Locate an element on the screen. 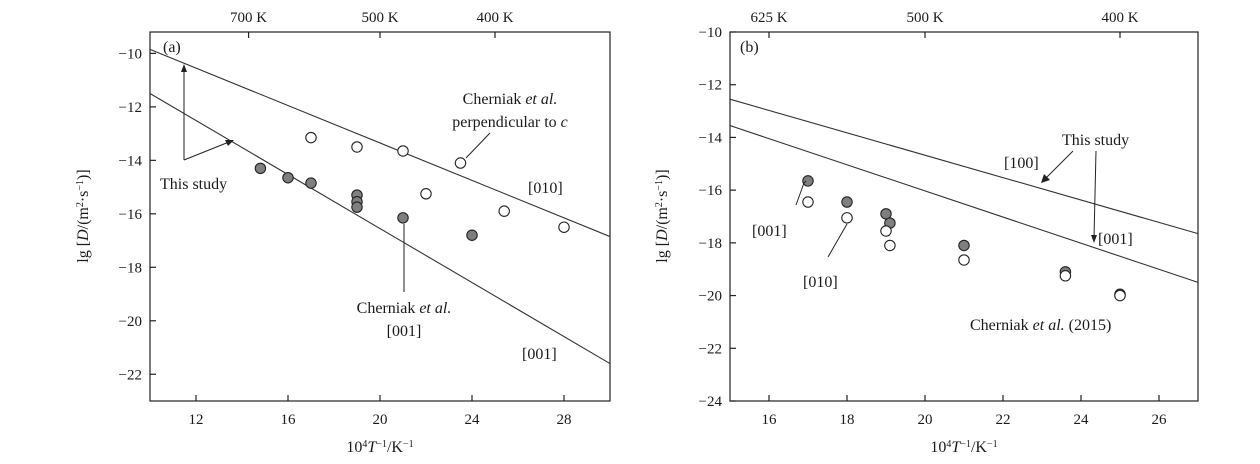  panel-a-cherniak-perp-leader is located at coordinates (478, 145).